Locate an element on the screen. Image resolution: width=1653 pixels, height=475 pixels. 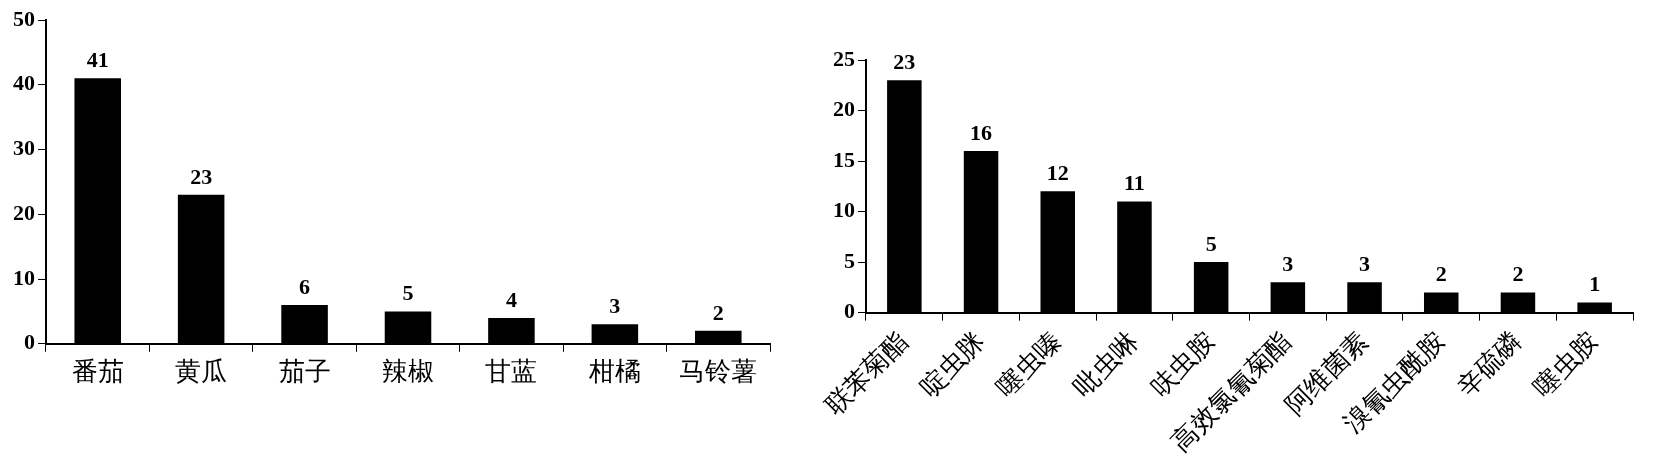
data-label: 4 is located at coordinates (511, 299).